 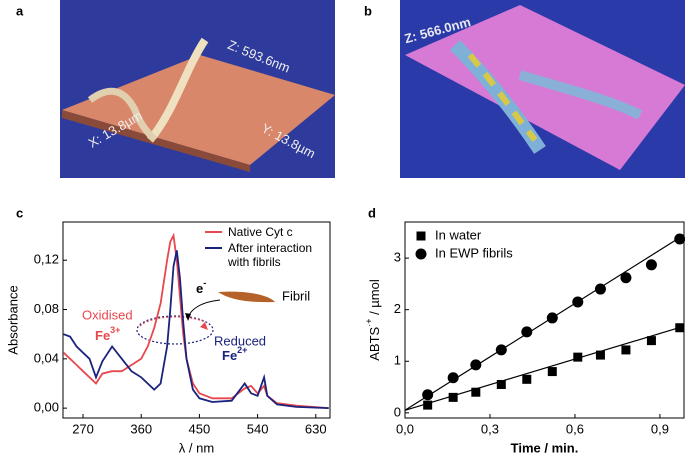 I want to click on annotation: Oxidised, so click(x=107, y=314).